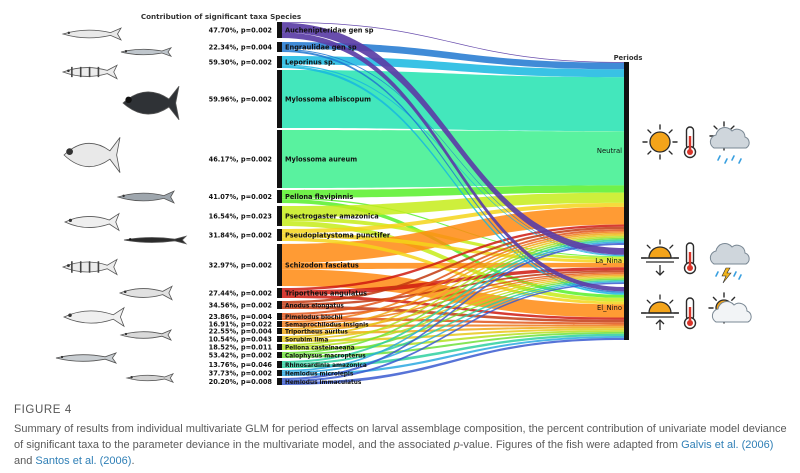 Image resolution: width=800 pixels, height=473 pixels. What do you see at coordinates (241, 63) in the screenshot?
I see `taxon-stat: 59.30%, p=0.002` at bounding box center [241, 63].